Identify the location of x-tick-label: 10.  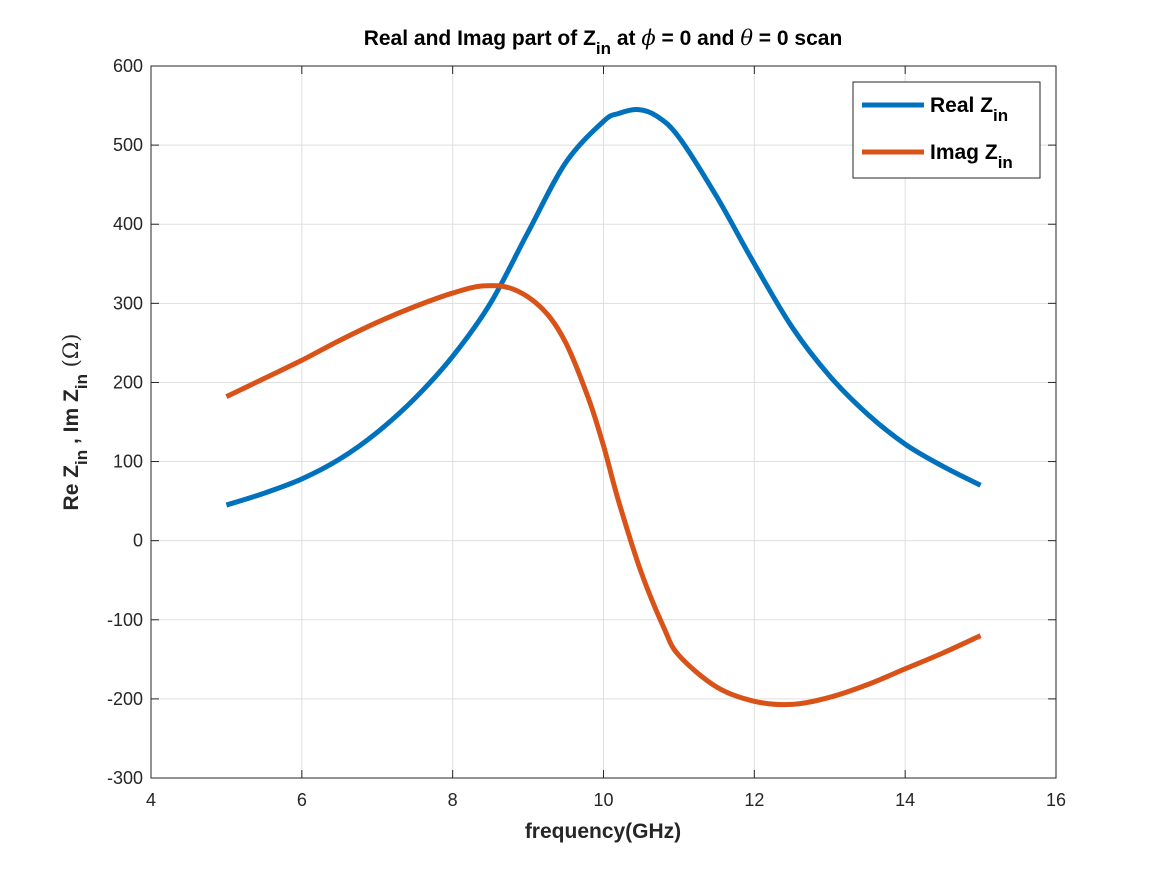
(603, 800).